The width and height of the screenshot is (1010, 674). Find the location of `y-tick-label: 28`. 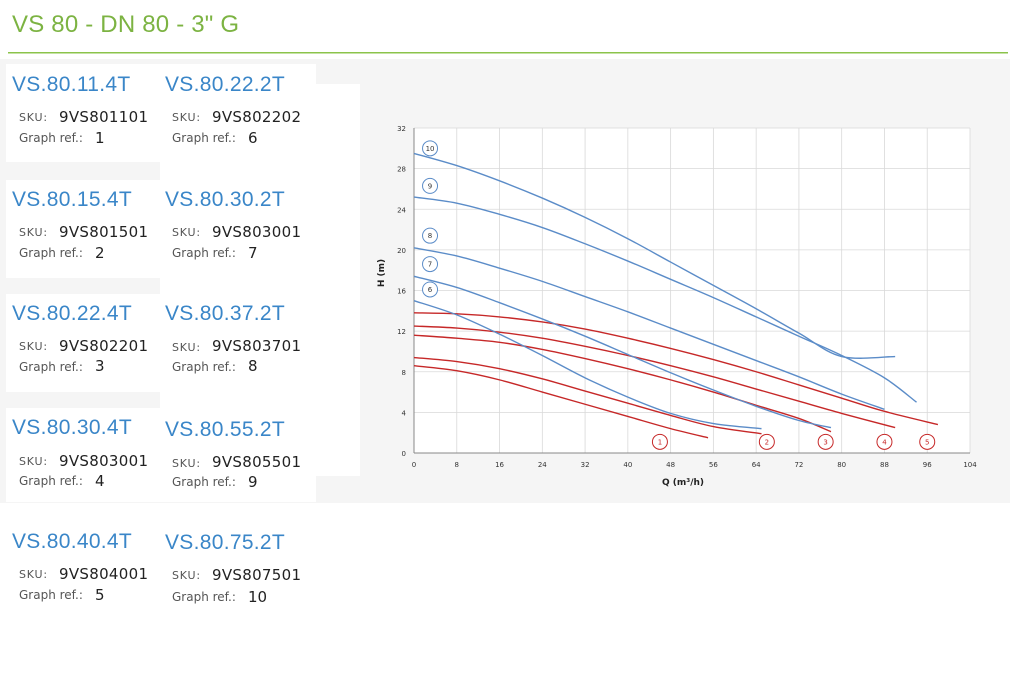

y-tick-label: 28 is located at coordinates (401, 170).